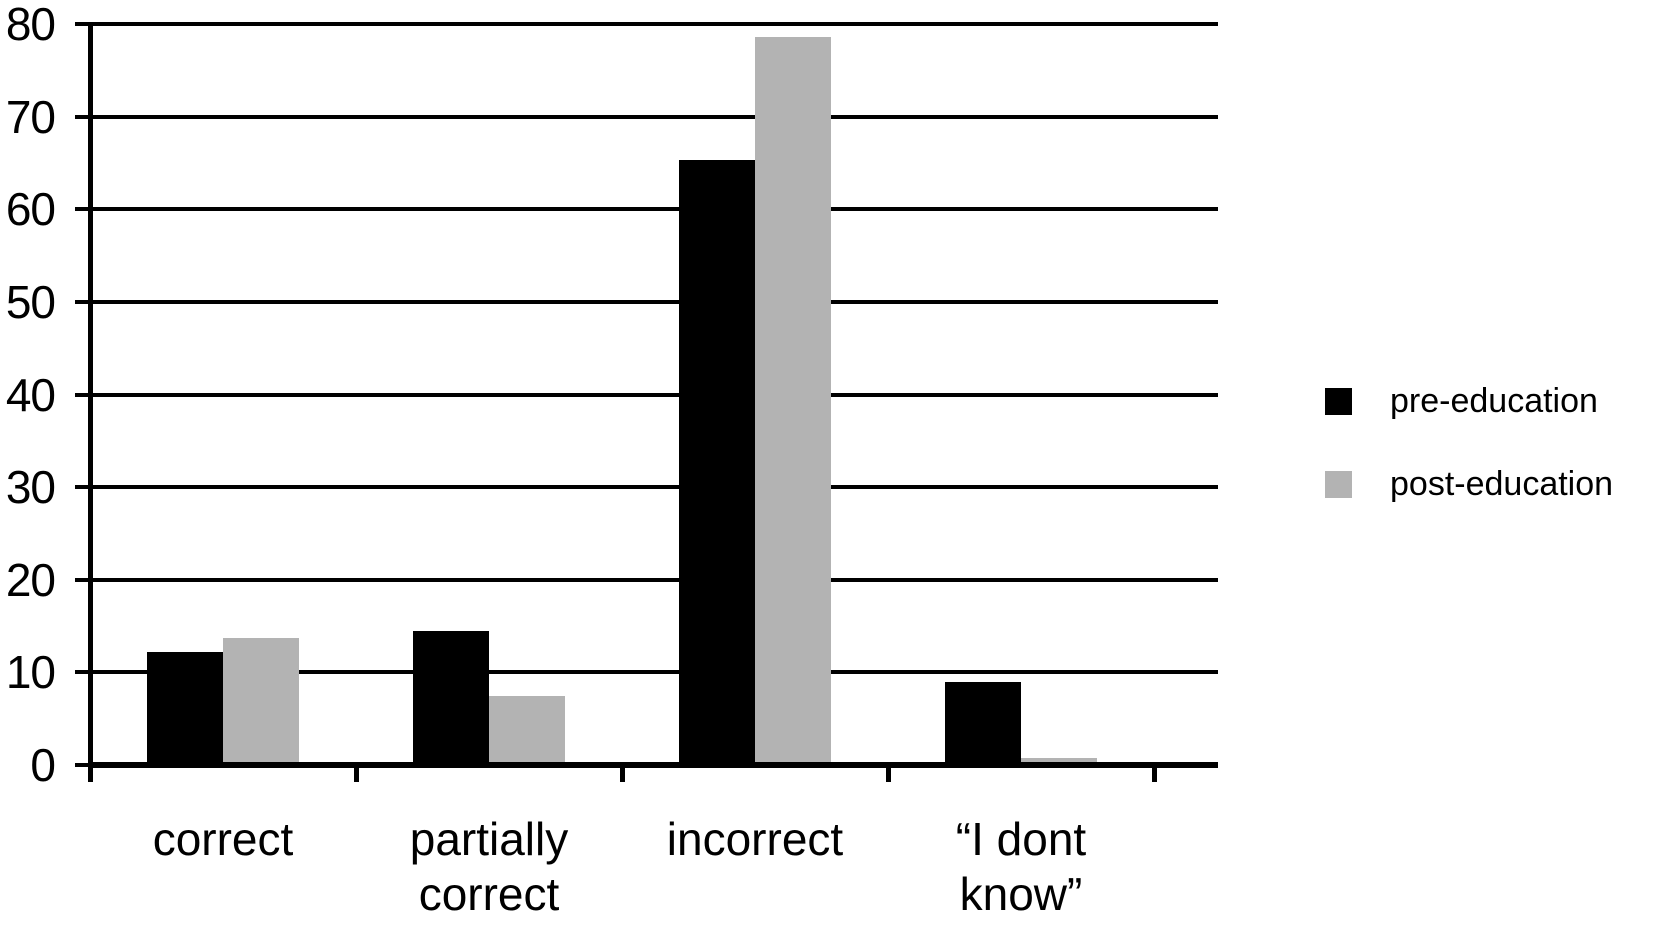 This screenshot has width=1667, height=944. Describe the element at coordinates (1338, 484) in the screenshot. I see `post-education-swatch-icon` at that location.